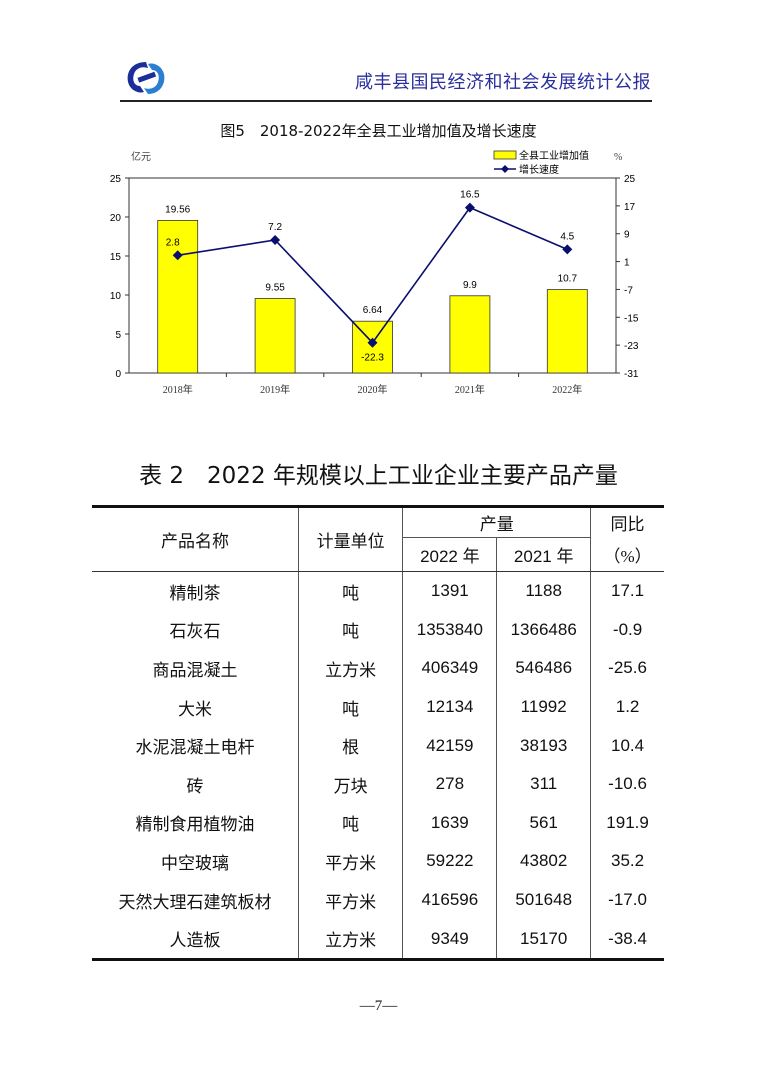  I want to click on table-row: 精制茶 吨 1391 1188 17.1, so click(378, 591).